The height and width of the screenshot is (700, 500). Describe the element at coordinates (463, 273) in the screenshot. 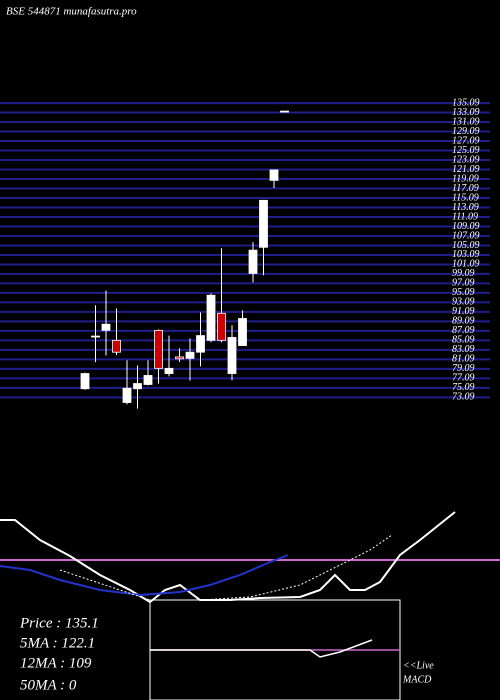

I see `y-tick-label: 99.09` at that location.